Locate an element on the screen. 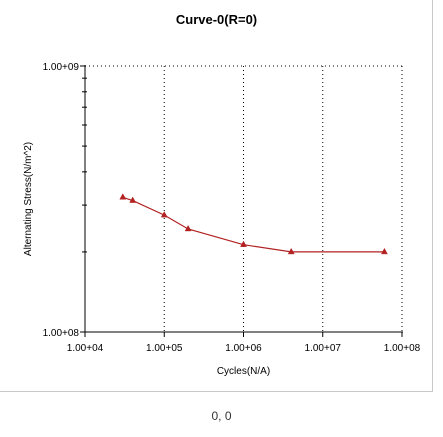  y-tick-label-1: 1.00+09 is located at coordinates (61, 67).